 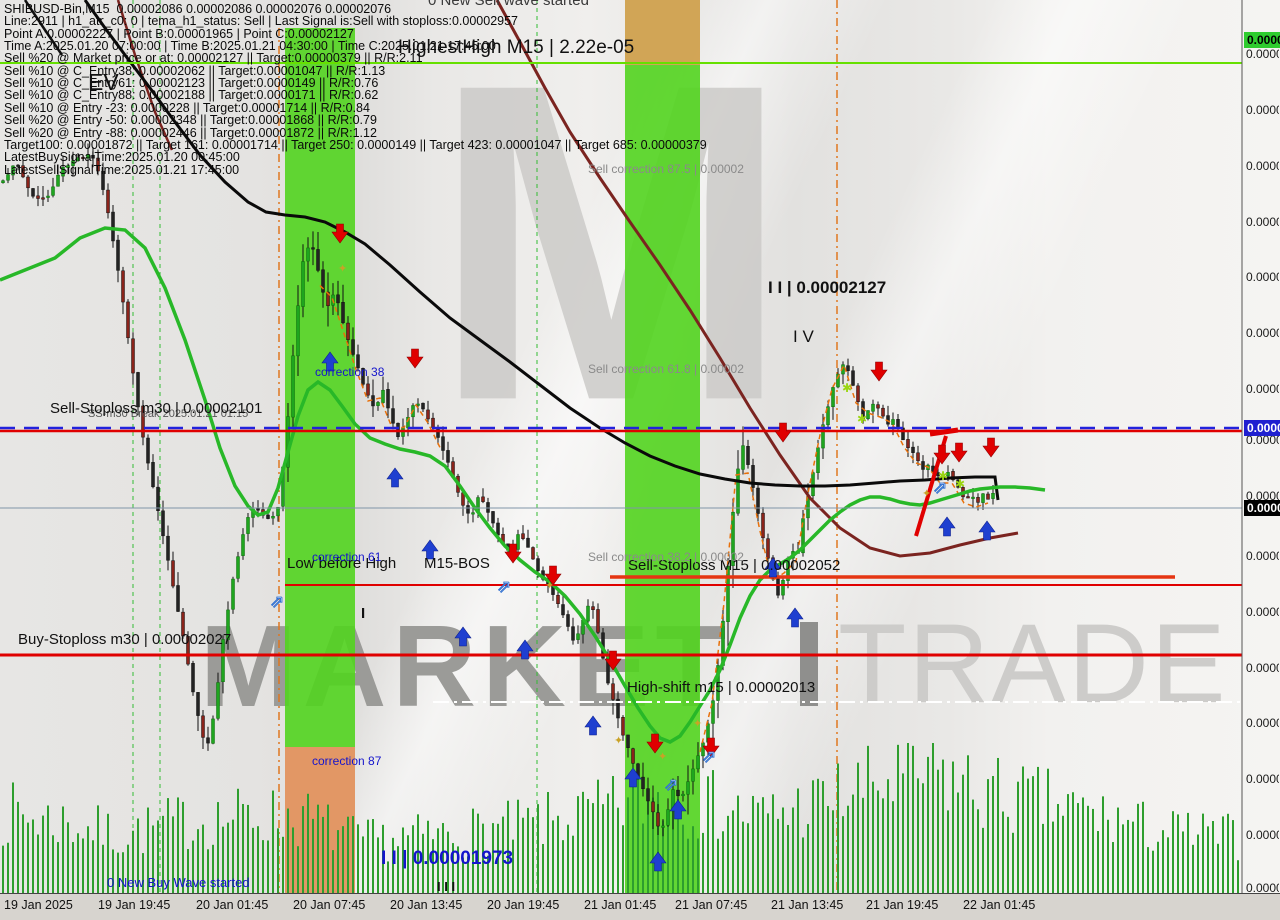 I want to click on time-label: 21 Jan 19:45, so click(x=902, y=905).